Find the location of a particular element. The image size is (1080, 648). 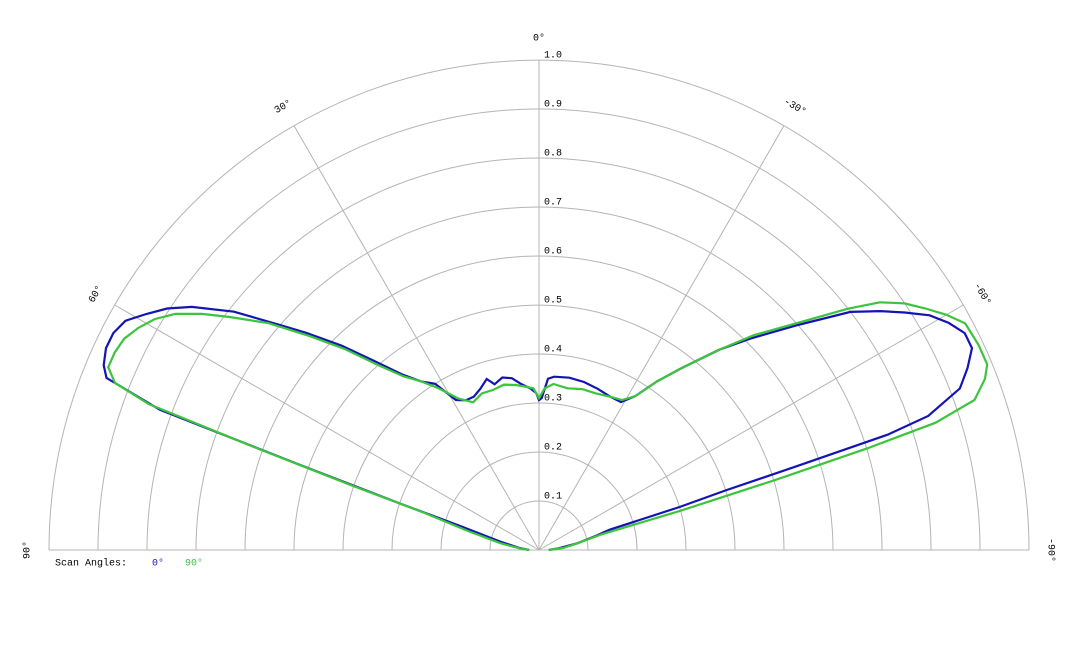

theta-tick-label: 90° is located at coordinates (28, 550).